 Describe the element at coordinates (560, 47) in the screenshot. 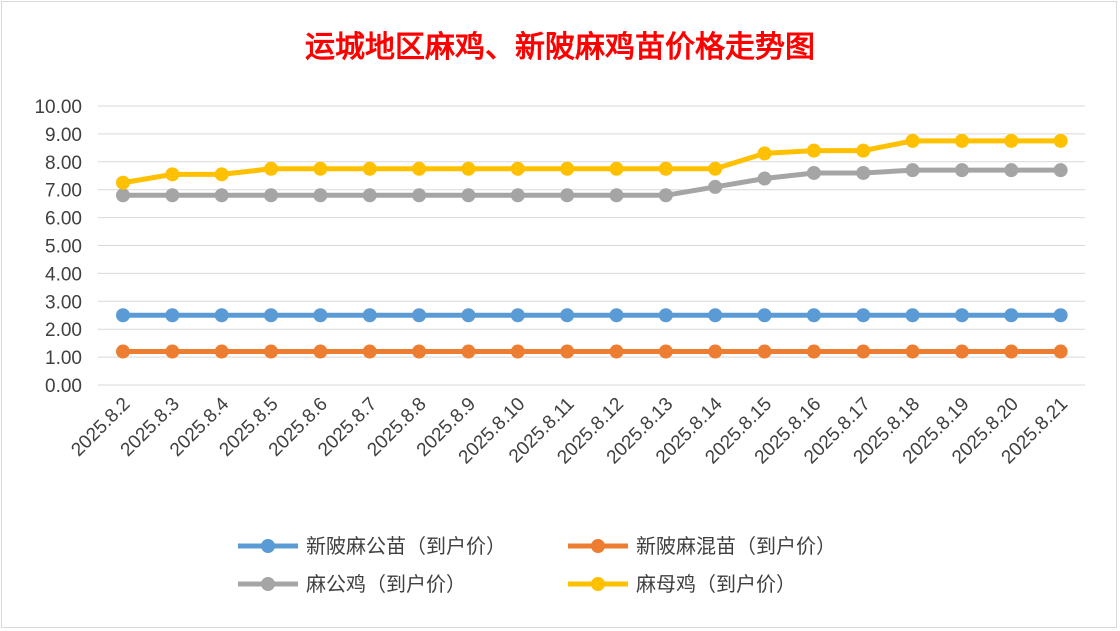

I see `chart-title: 运城地区麻鸡、新陂麻鸡苗价格走势图` at that location.